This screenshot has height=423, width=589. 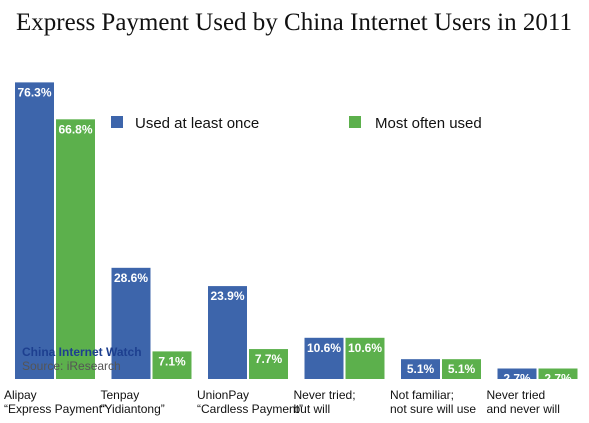 I want to click on category-label-0-line-1: “Express Payment”, so click(x=55, y=409).